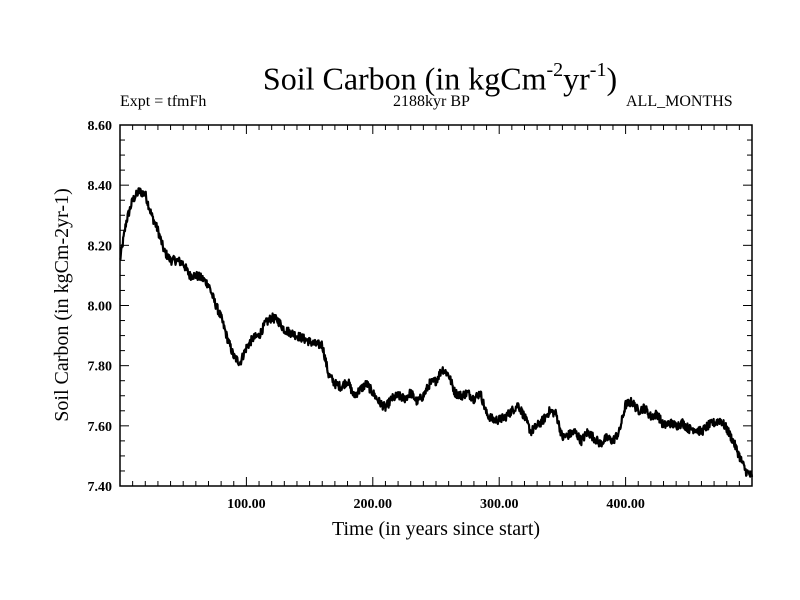  Describe the element at coordinates (625, 504) in the screenshot. I see `x-tick-label: 400.00` at that location.